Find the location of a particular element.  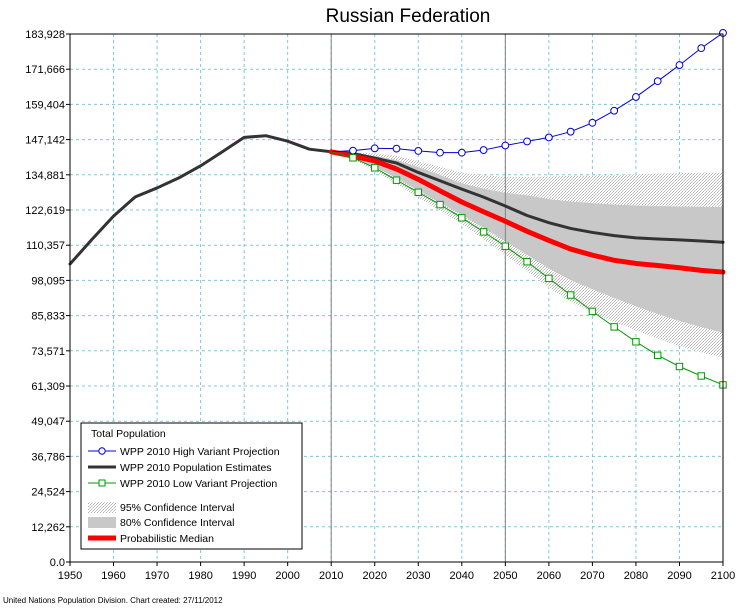

y-tick-label: 183,928 is located at coordinates (45, 35).